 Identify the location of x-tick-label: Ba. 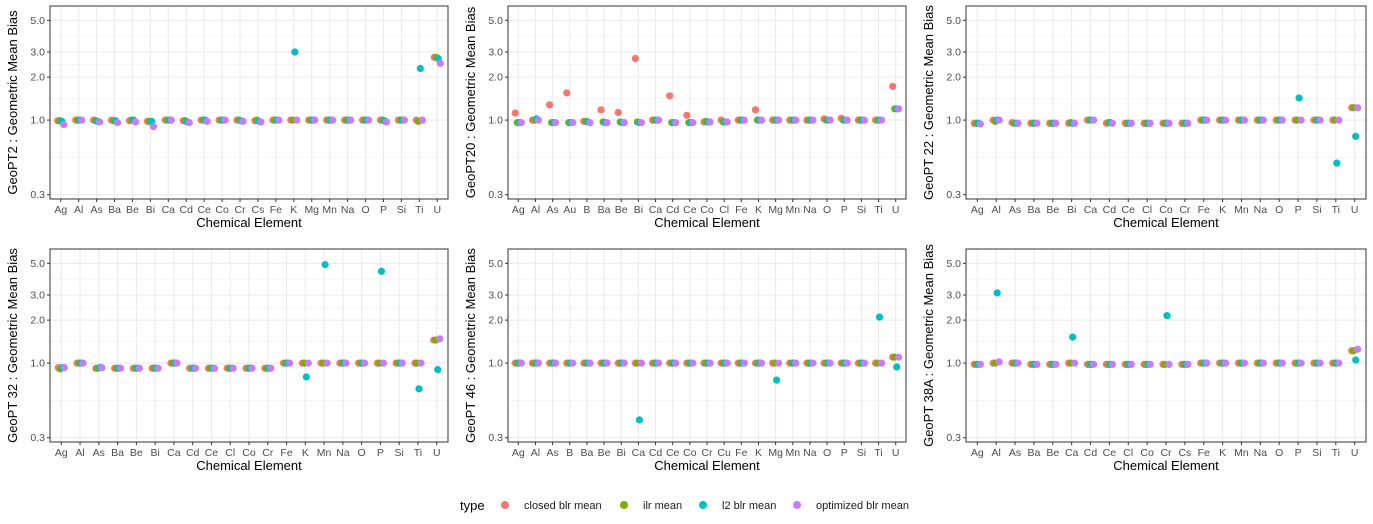
(117, 453).